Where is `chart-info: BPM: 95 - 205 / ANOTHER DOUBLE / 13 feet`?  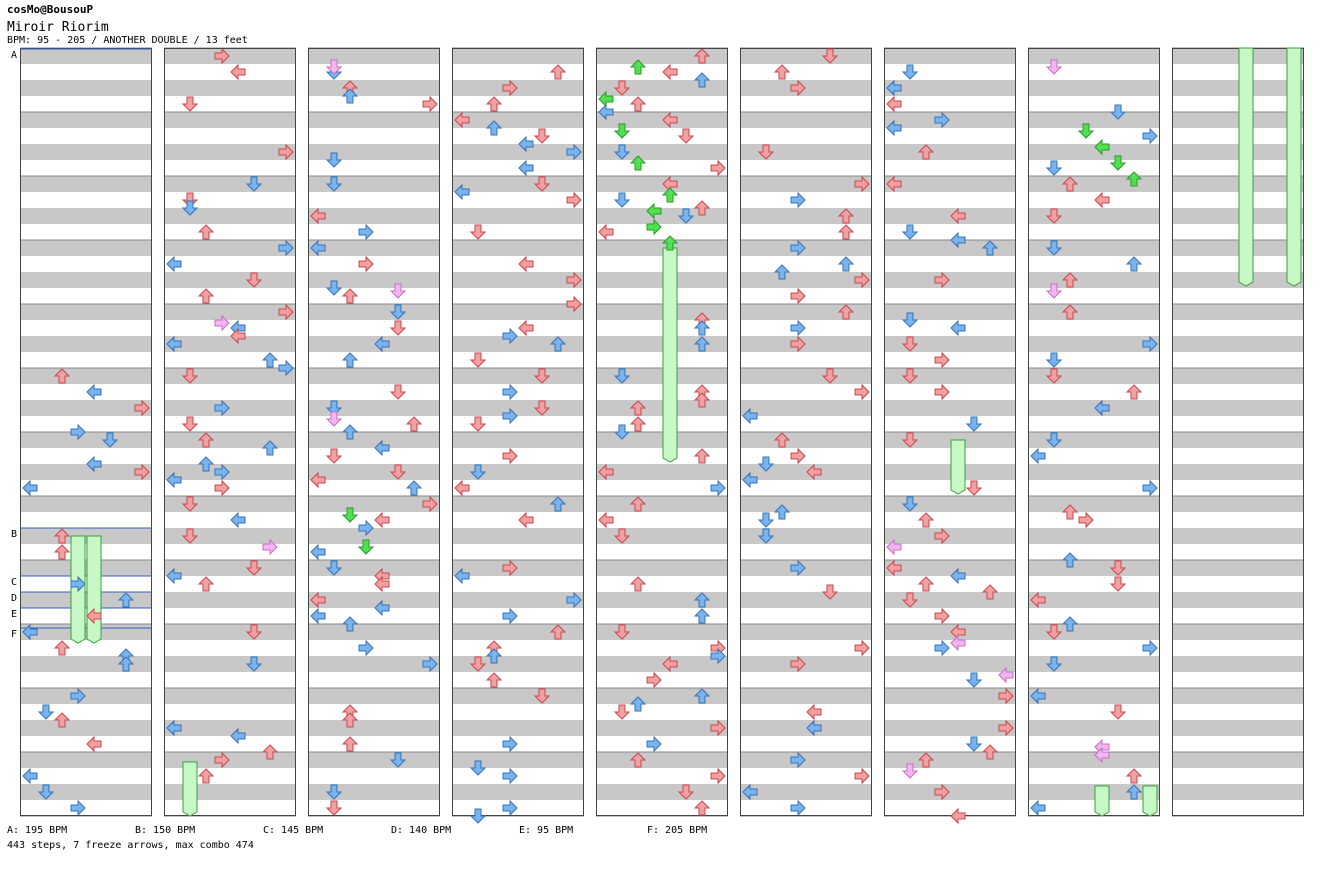 chart-info: BPM: 95 - 205 / ANOTHER DOUBLE / 13 feet is located at coordinates (127, 40).